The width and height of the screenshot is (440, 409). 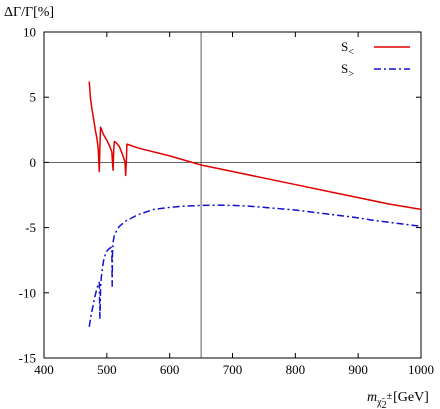 I want to click on x-axis-title-var: m, so click(x=372, y=397).